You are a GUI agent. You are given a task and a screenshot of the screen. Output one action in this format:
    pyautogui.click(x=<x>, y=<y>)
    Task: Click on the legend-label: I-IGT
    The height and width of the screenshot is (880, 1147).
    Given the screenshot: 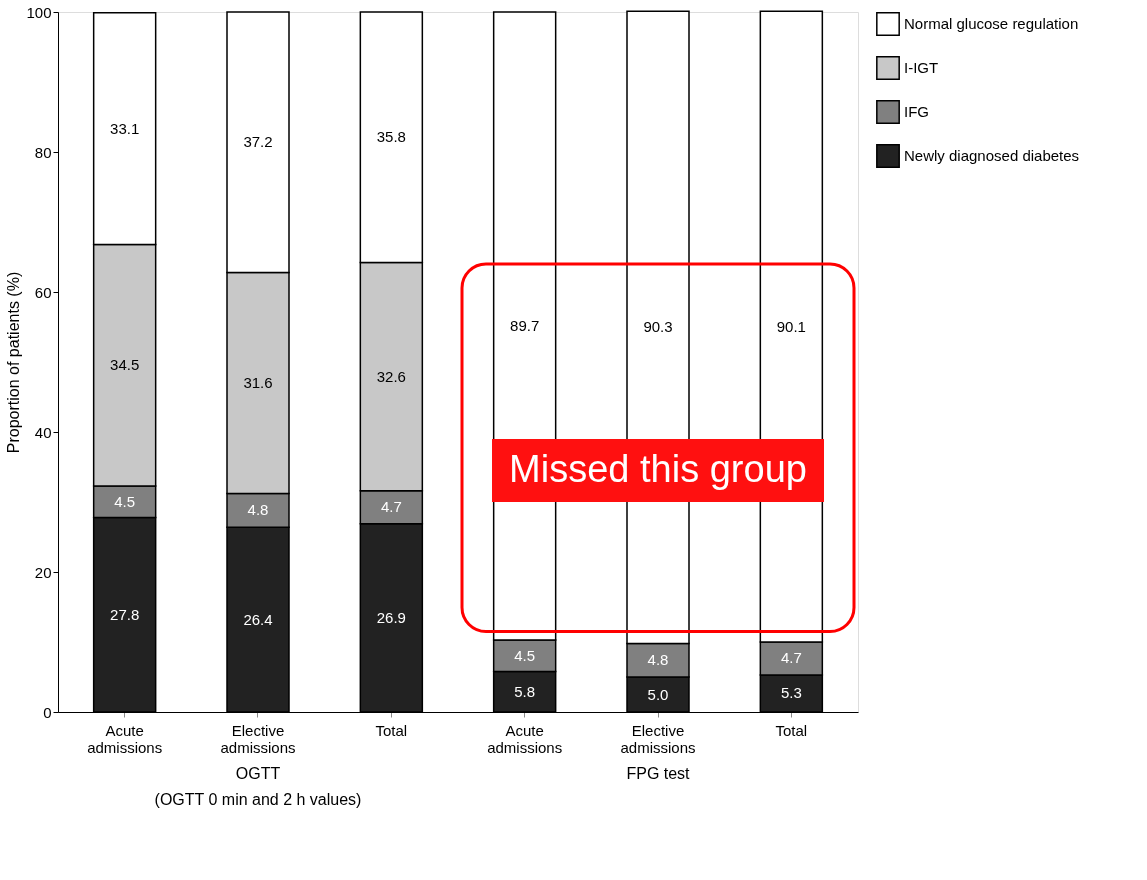 What is the action you would take?
    pyautogui.click(x=921, y=67)
    